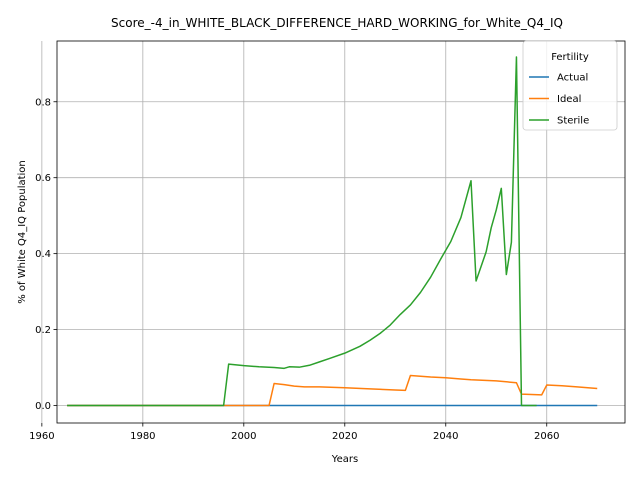  I want to click on y-tick-label: 0.2, so click(43, 330).